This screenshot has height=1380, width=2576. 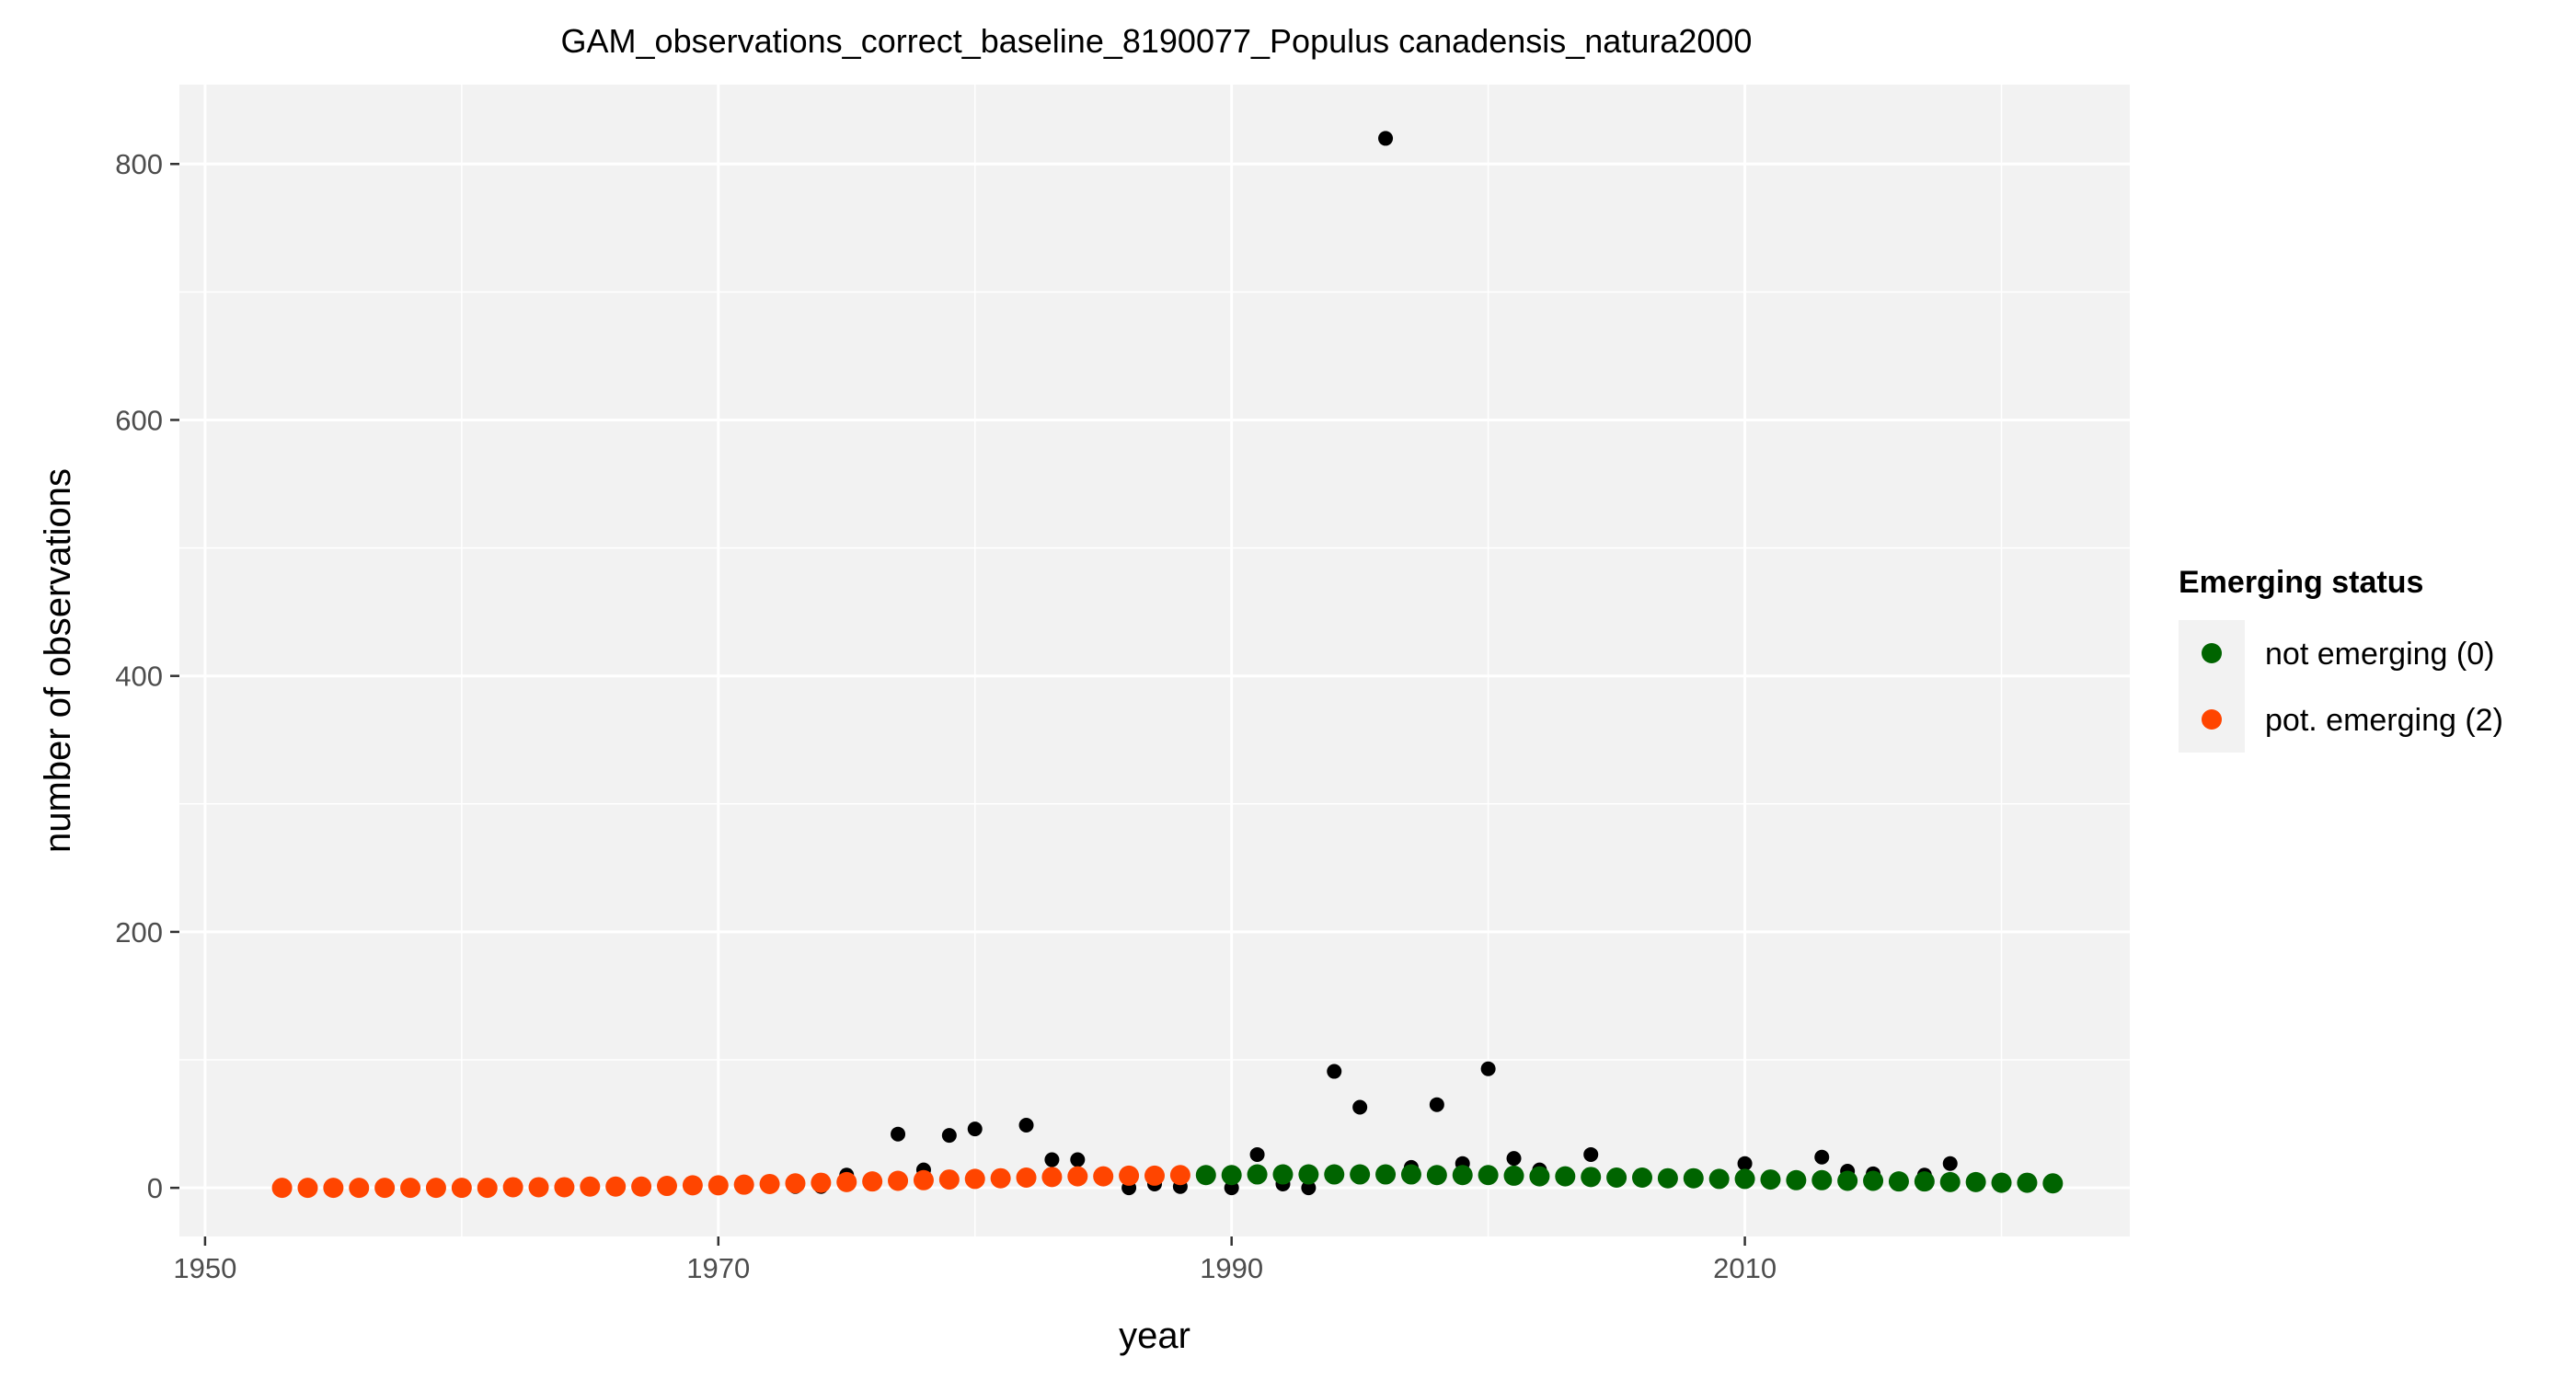 What do you see at coordinates (2384, 720) in the screenshot?
I see `legend-label-pot-emerging: pot. emerging (2)` at bounding box center [2384, 720].